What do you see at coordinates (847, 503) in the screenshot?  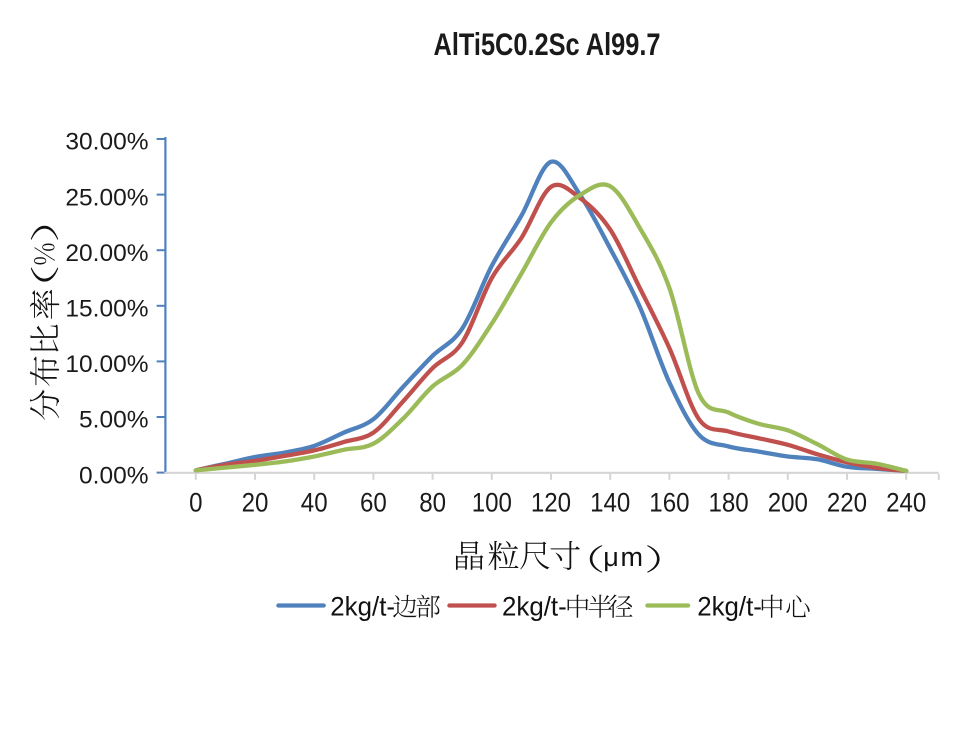 I see `svg-text: 220` at bounding box center [847, 503].